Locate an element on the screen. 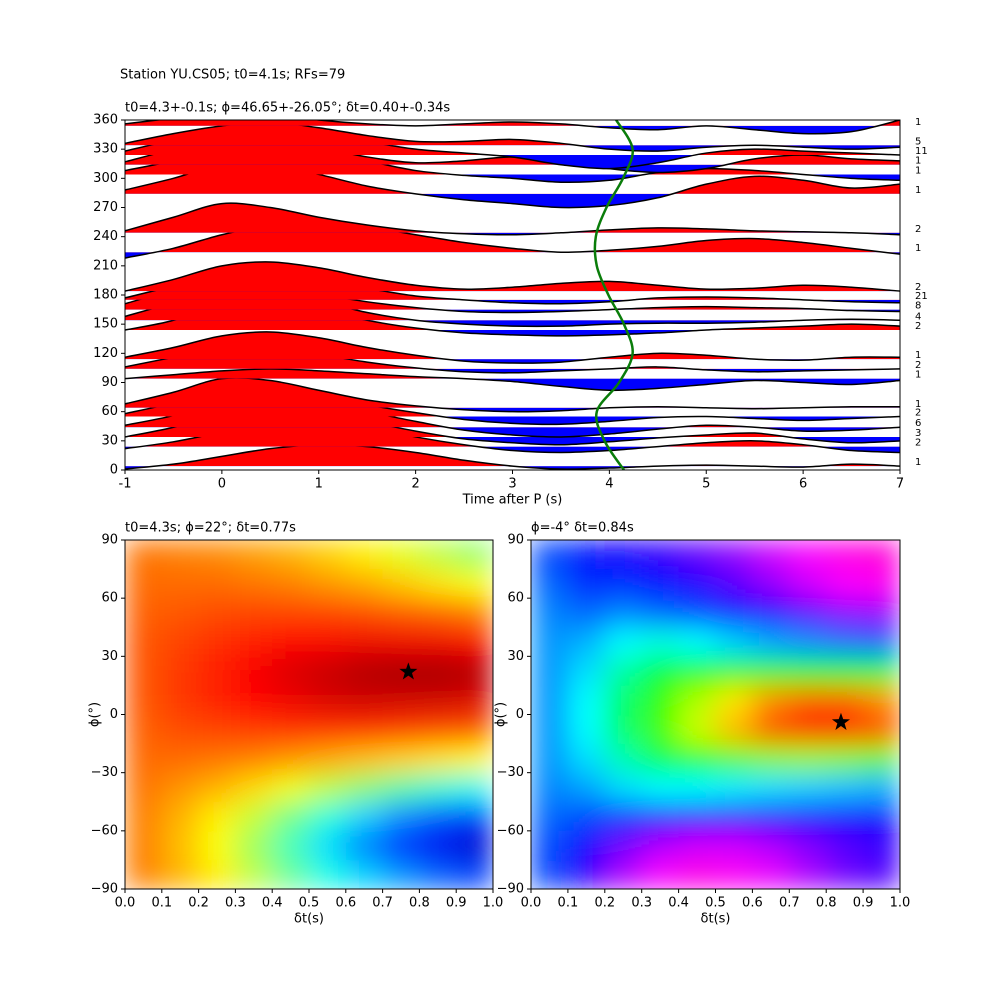 The width and height of the screenshot is (1000, 1000). x-axis-label: Time after P (s) is located at coordinates (512, 500).